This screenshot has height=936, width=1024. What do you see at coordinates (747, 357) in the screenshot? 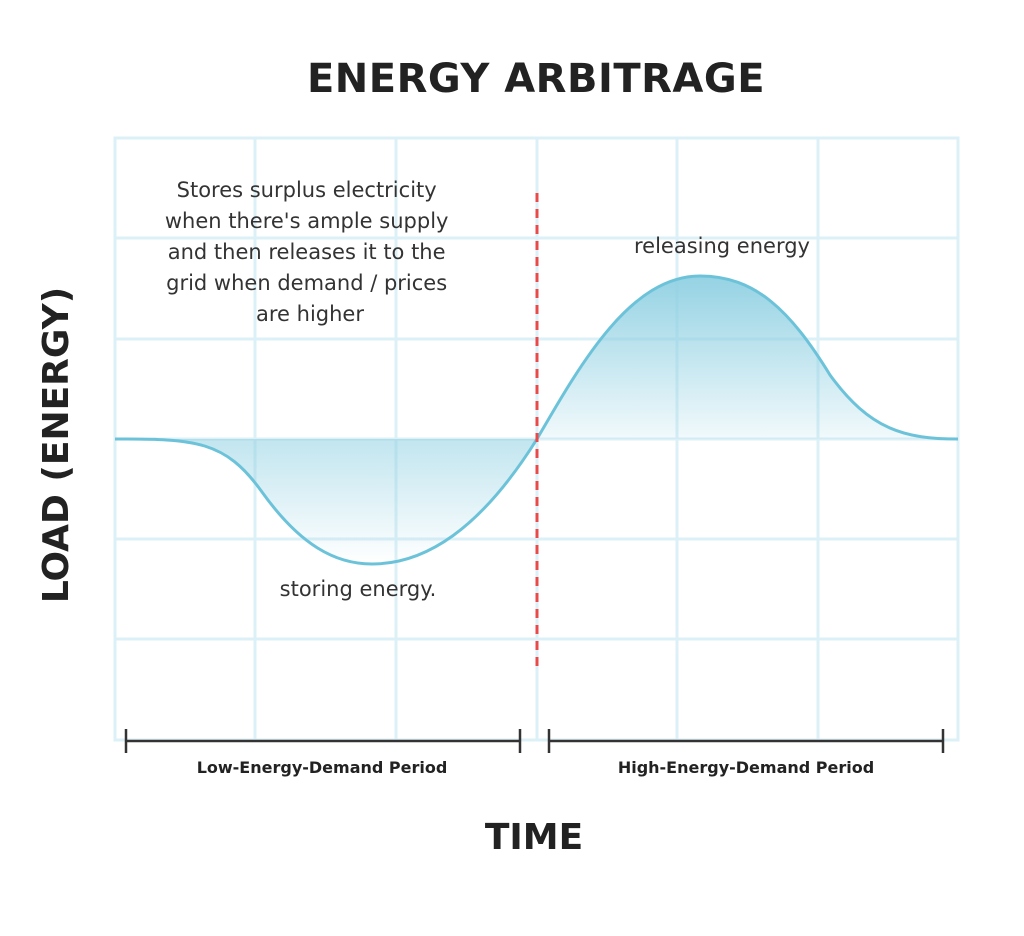
I see `releasing-area` at bounding box center [747, 357].